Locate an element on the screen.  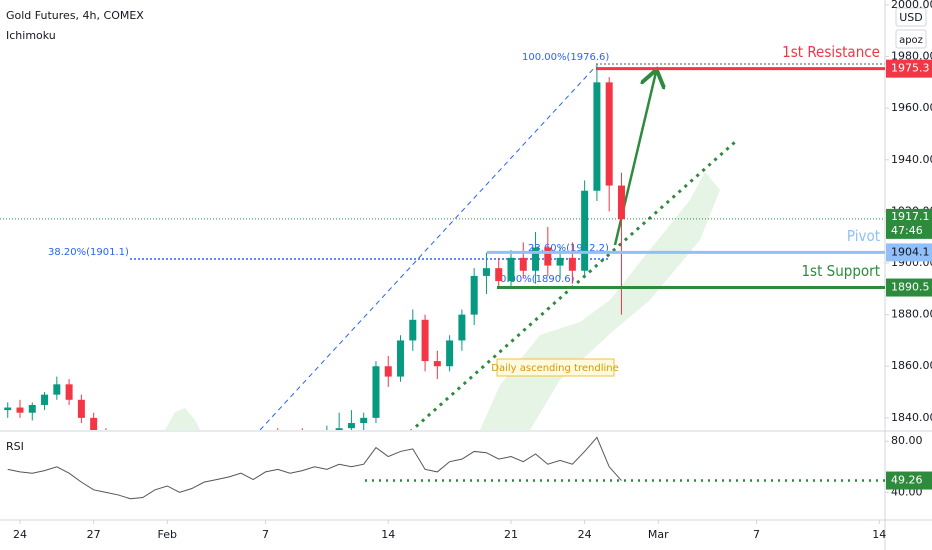
price-tag-text: 1890.5 is located at coordinates (910, 287).